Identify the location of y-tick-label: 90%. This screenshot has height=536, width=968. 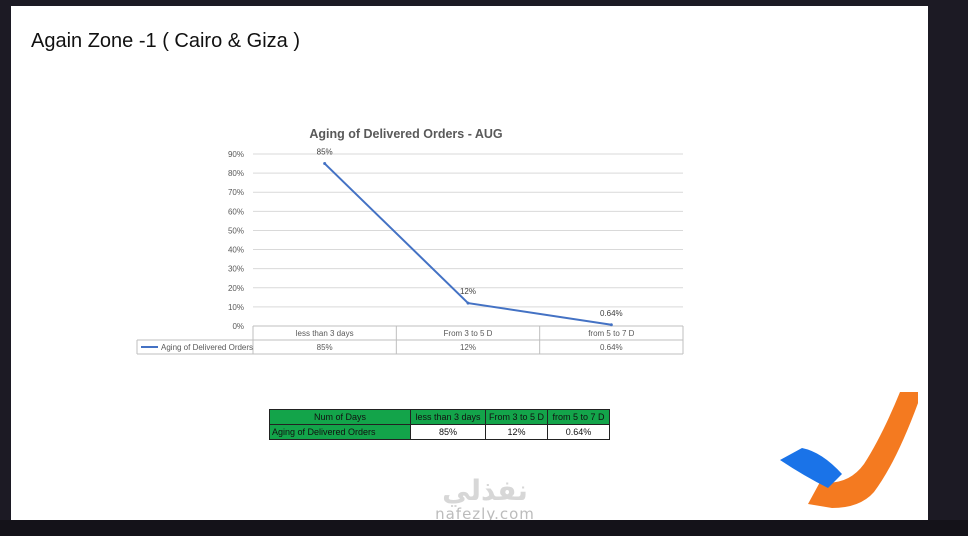
(236, 154).